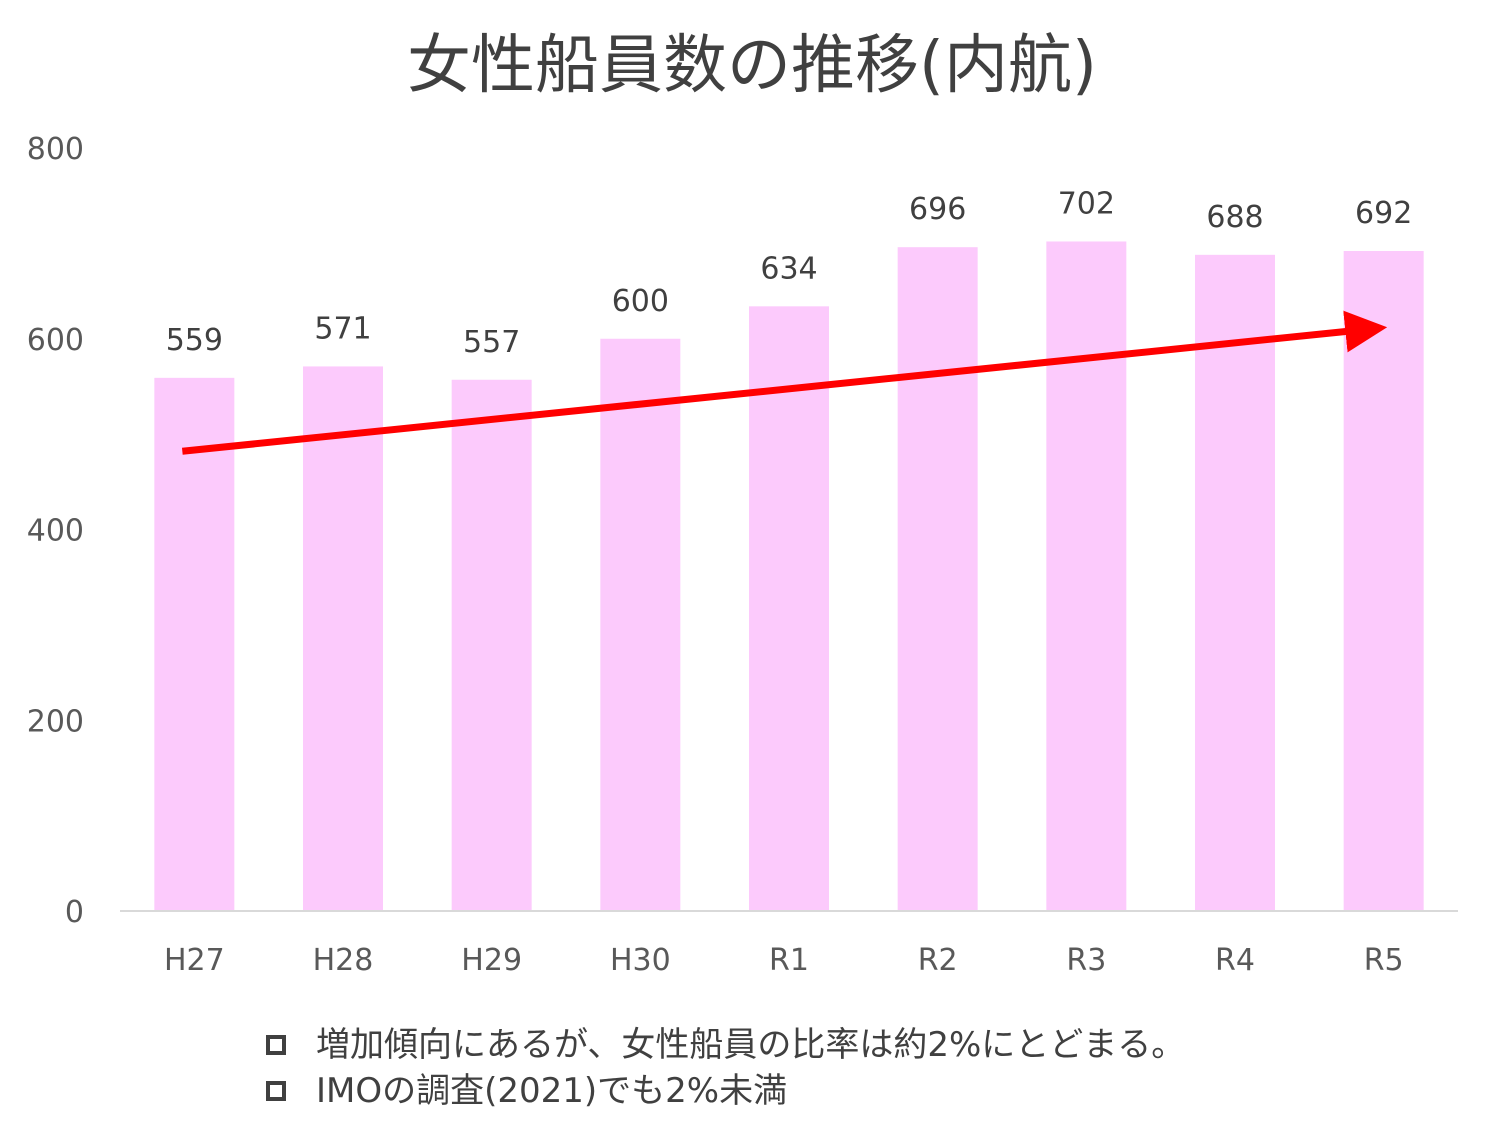 Image resolution: width=1504 pixels, height=1138 pixels. I want to click on x-tick-label: H27, so click(194, 960).